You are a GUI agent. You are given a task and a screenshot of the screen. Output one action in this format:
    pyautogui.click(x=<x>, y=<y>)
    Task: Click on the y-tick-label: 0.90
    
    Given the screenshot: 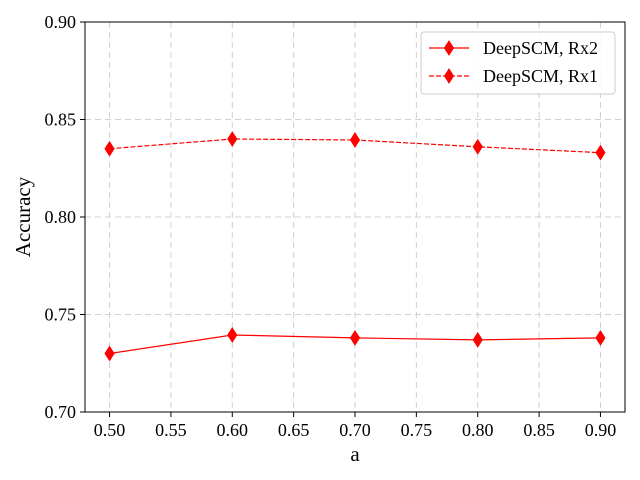 What is the action you would take?
    pyautogui.click(x=61, y=22)
    